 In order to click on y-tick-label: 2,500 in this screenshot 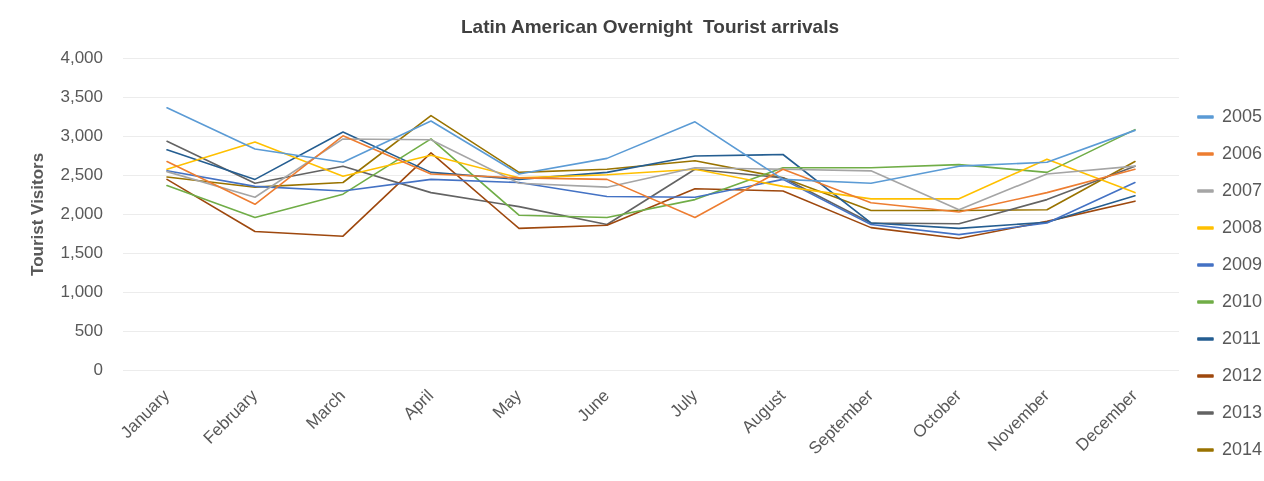, I will do `click(81, 175)`.